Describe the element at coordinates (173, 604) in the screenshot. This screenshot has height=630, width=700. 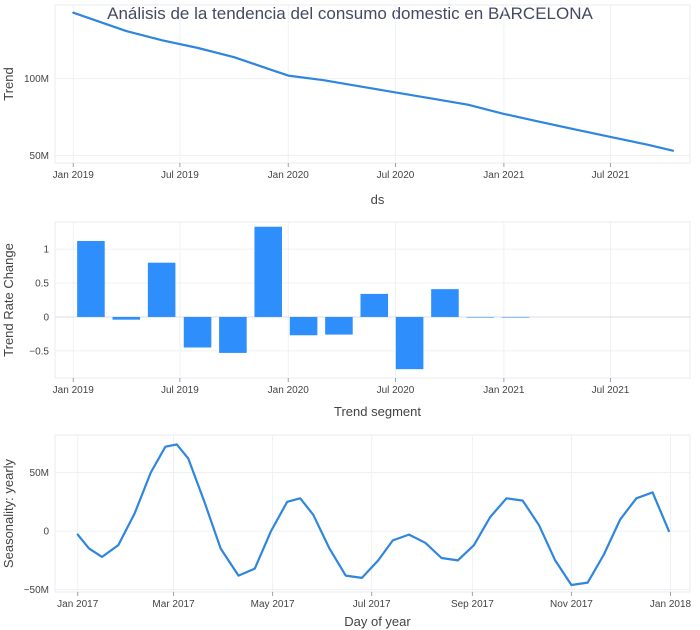
I see `x-tick-label: Mar 2017` at that location.